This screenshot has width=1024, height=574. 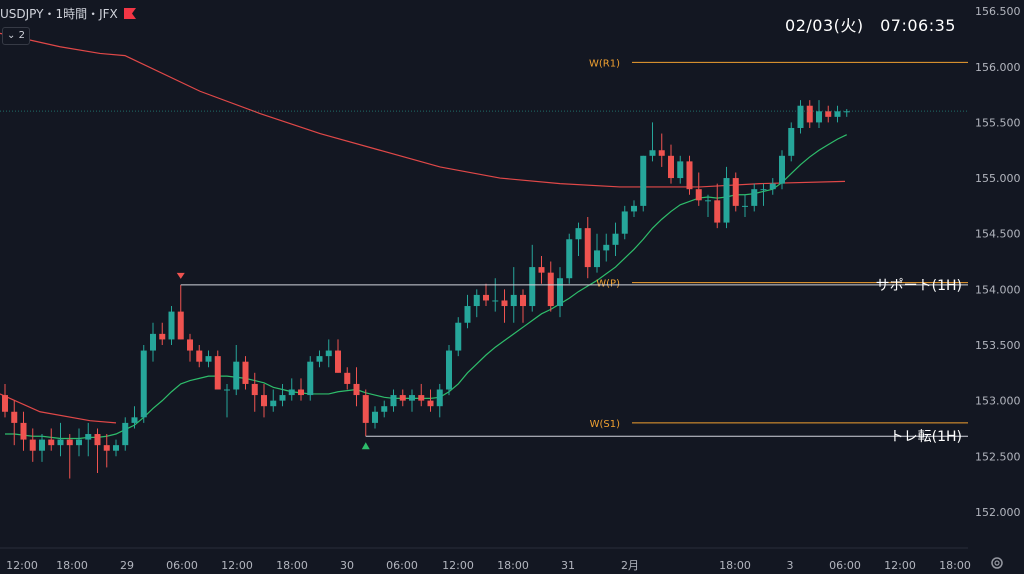 What do you see at coordinates (998, 67) in the screenshot?
I see `price-tick-1: 156.000` at bounding box center [998, 67].